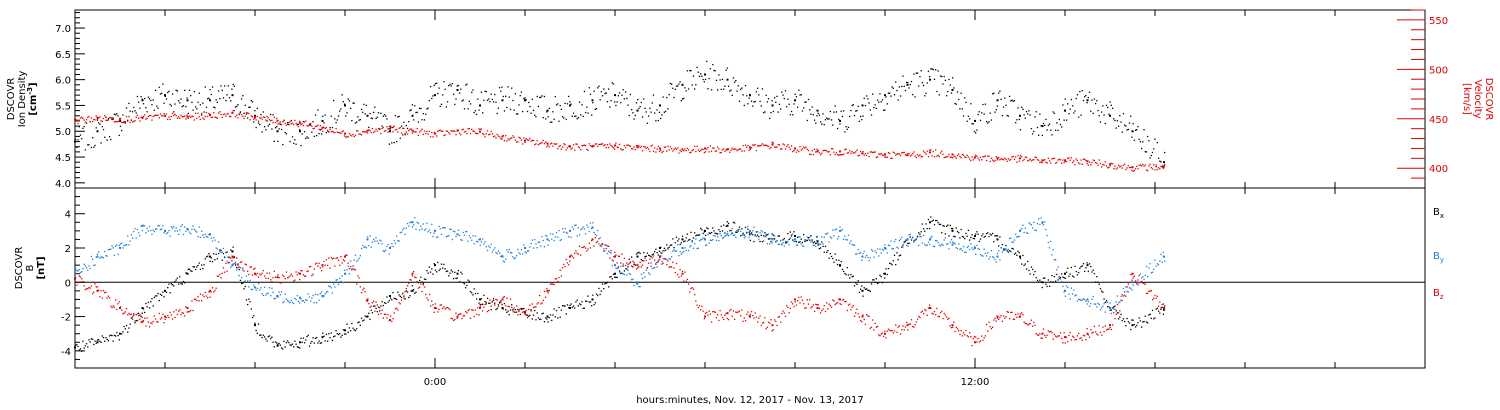  I want to click on y2-axis-label-line: [km/s], so click(1466, 99).